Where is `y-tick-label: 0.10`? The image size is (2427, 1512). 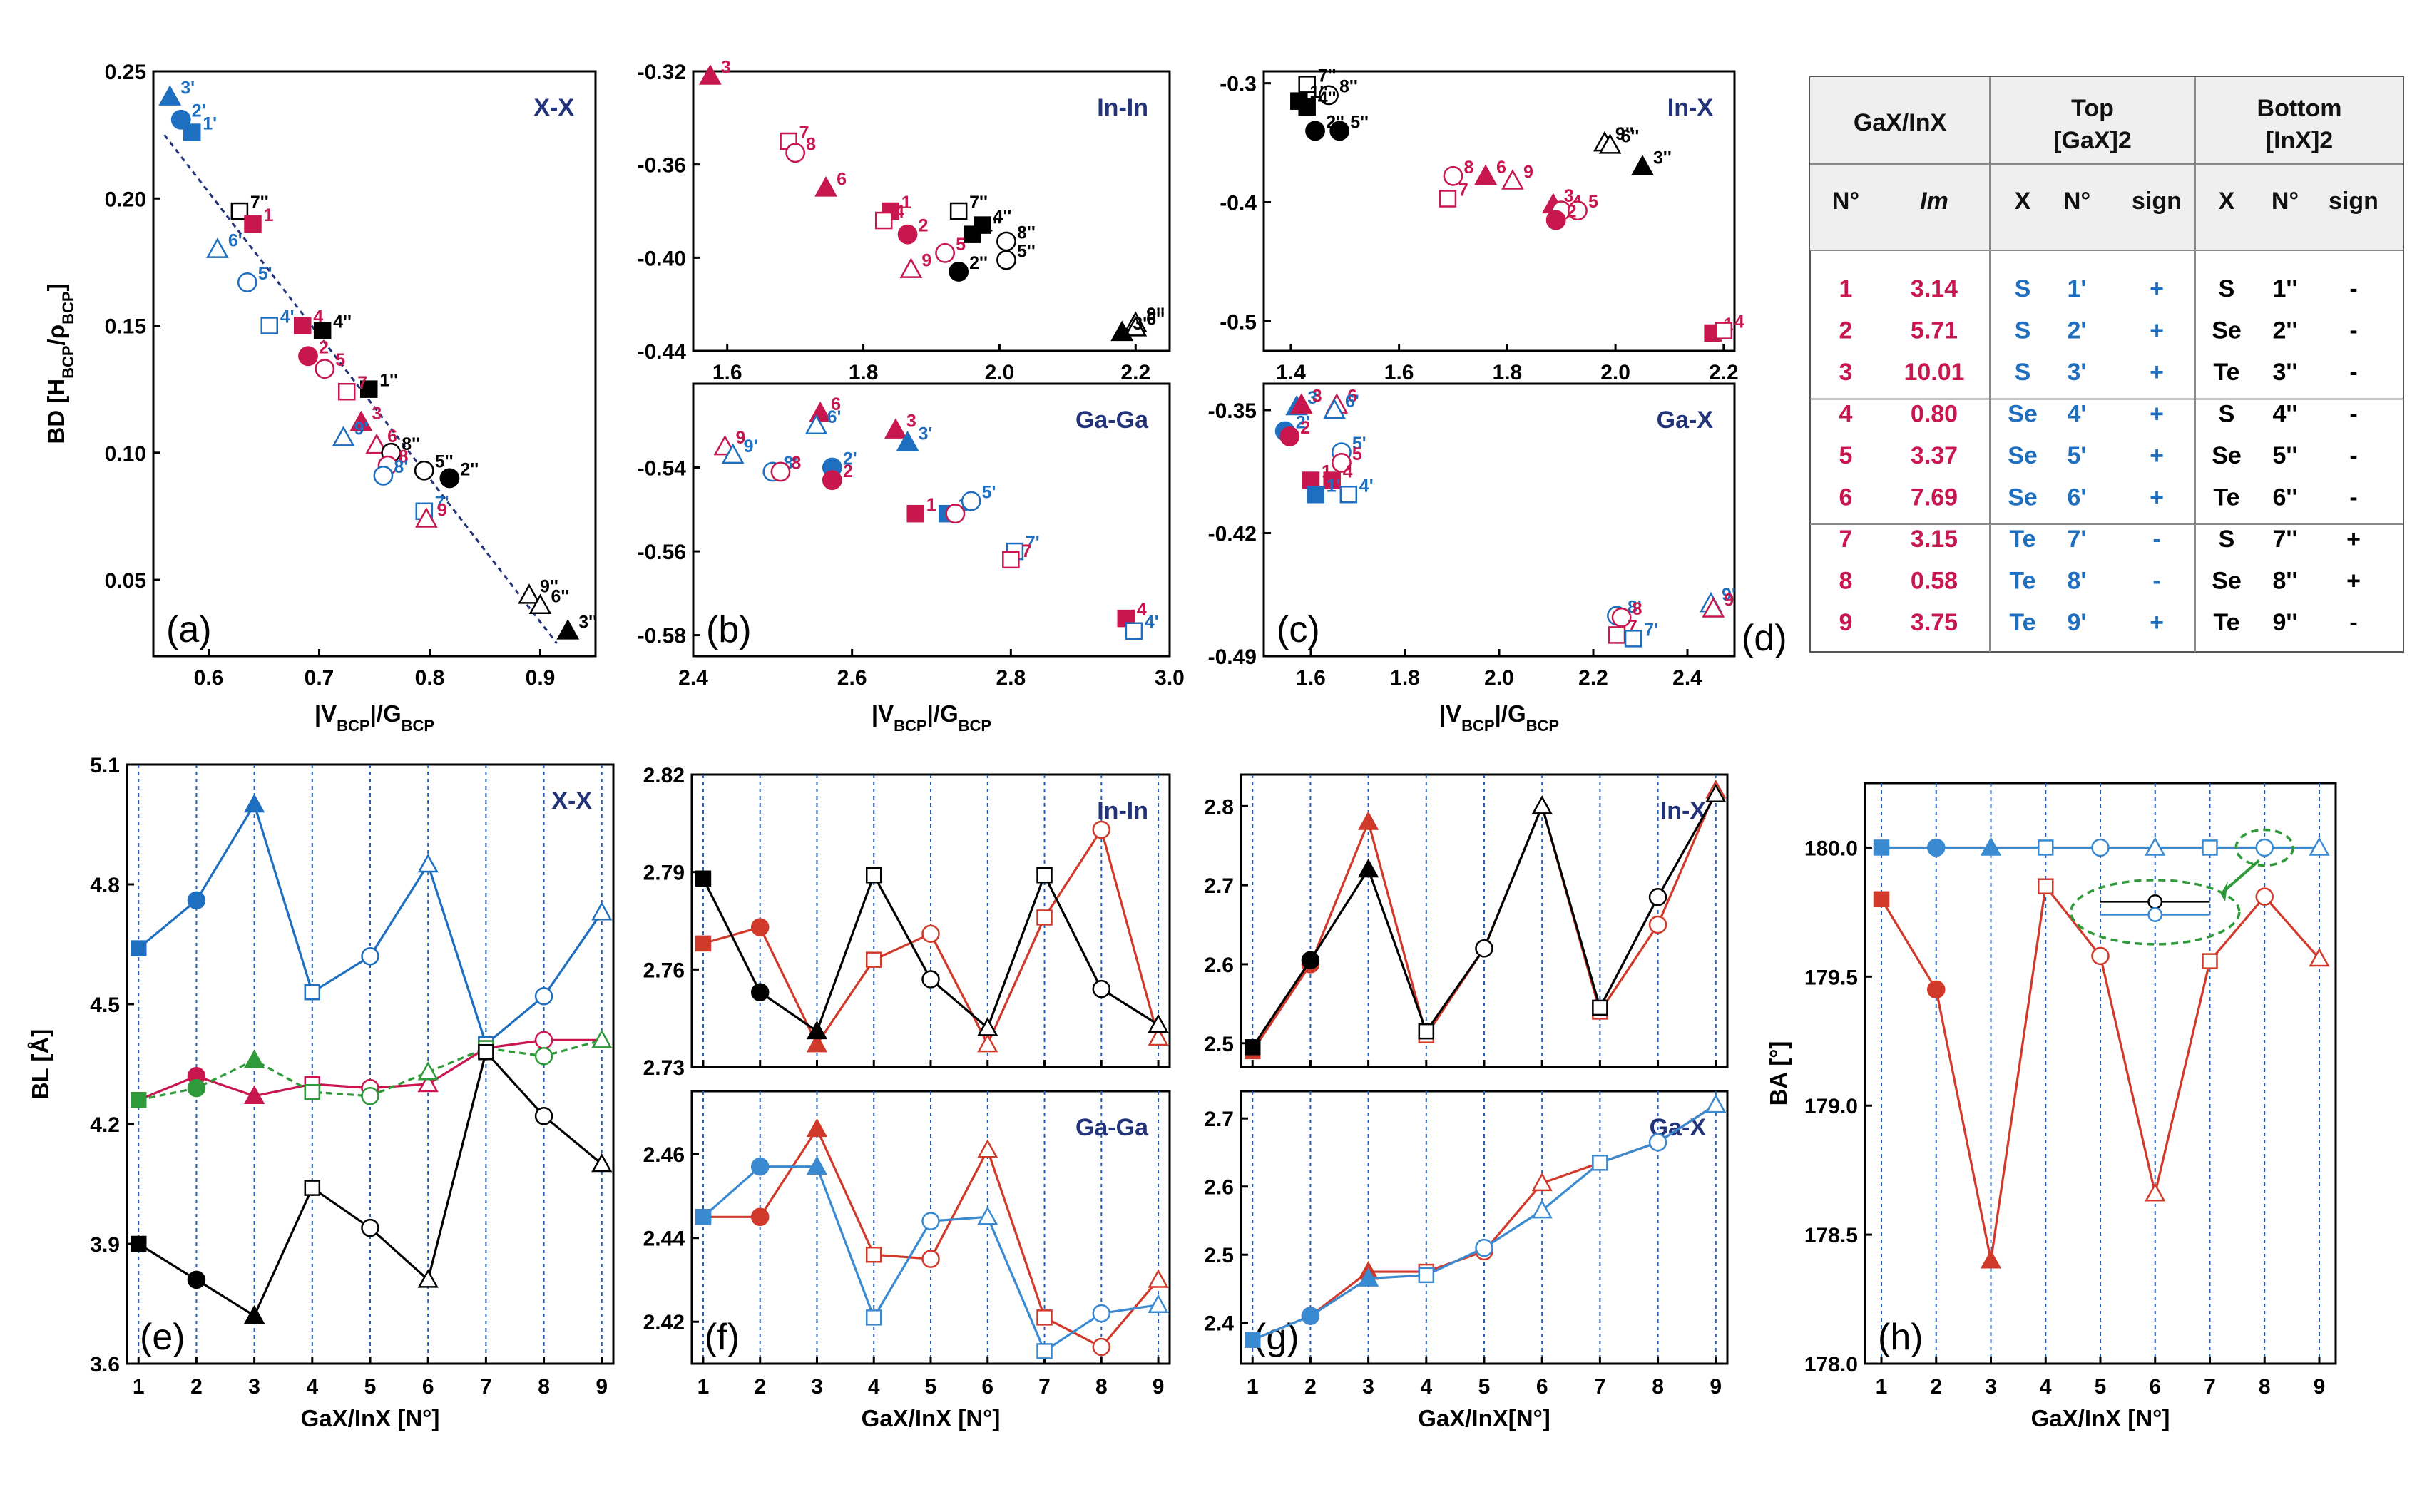
y-tick-label: 0.10 is located at coordinates (125, 454).